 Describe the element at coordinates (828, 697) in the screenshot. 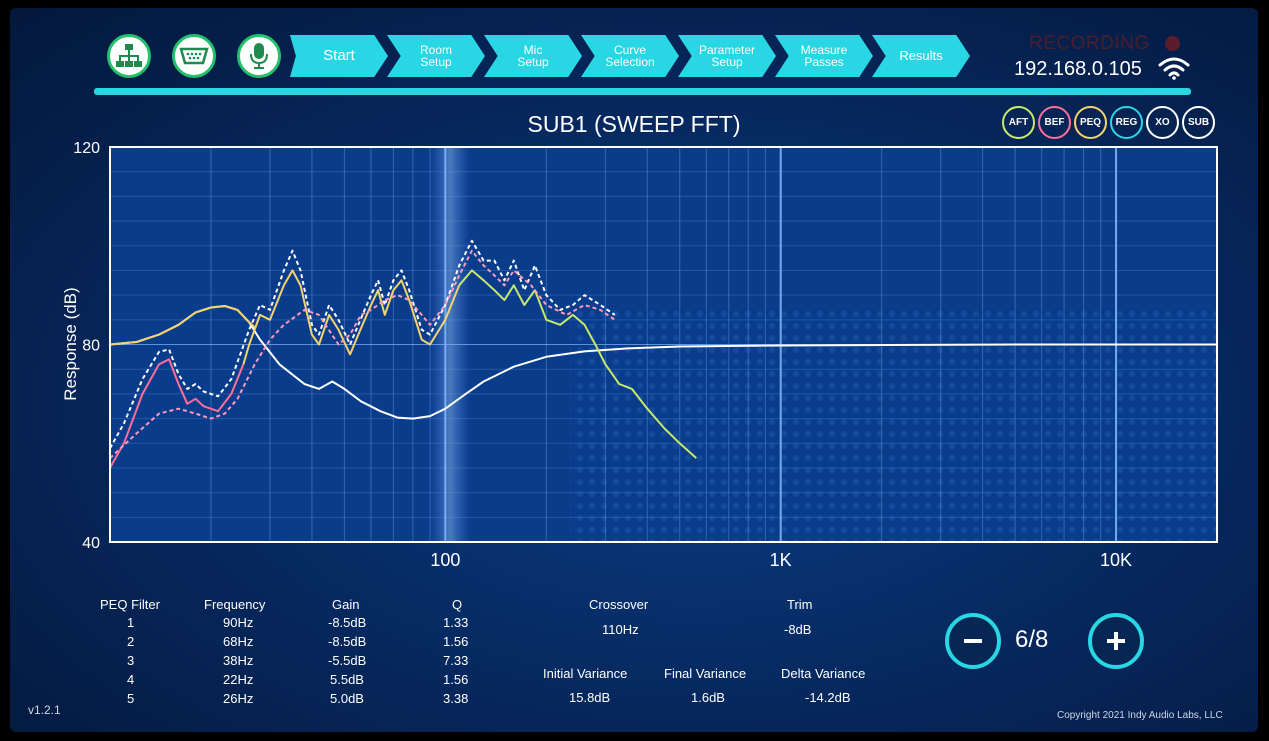

I see `delta-variance-value: -14.2dB` at that location.